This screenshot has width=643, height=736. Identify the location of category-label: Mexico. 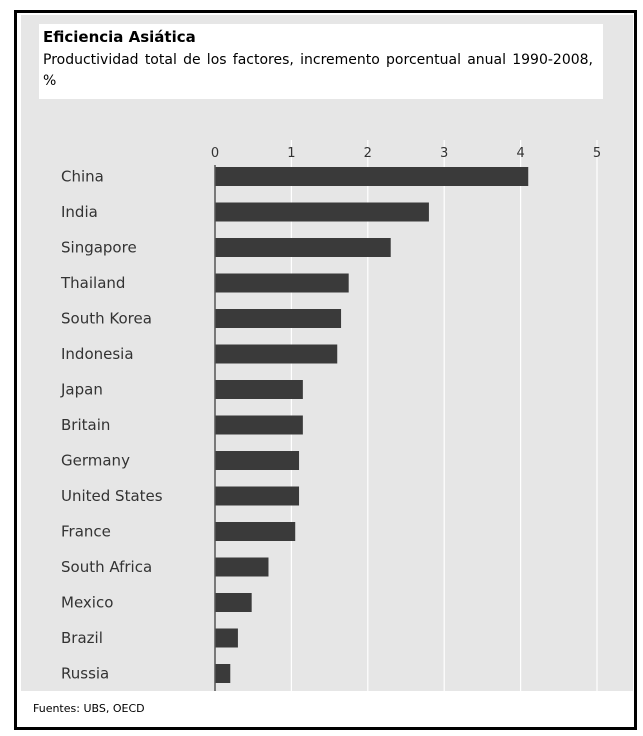
(87, 603).